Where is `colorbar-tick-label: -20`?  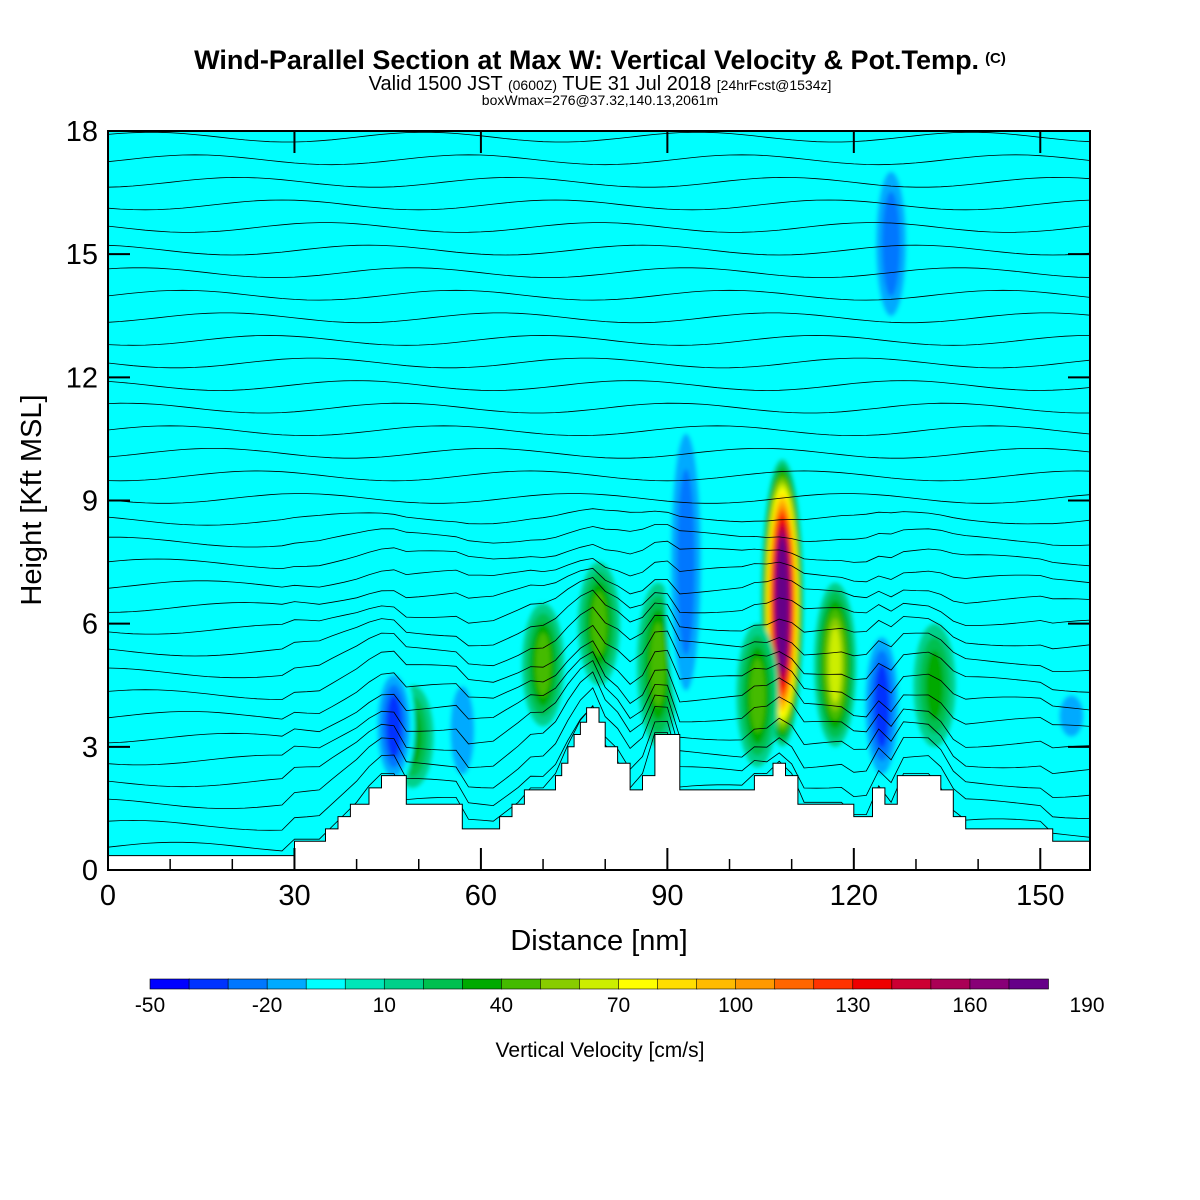
colorbar-tick-label: -20 is located at coordinates (267, 1005).